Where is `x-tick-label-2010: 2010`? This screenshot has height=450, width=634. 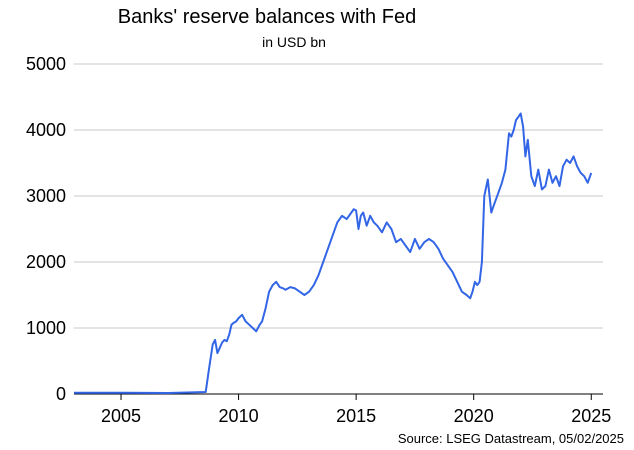
x-tick-label-2010: 2010 is located at coordinates (239, 416).